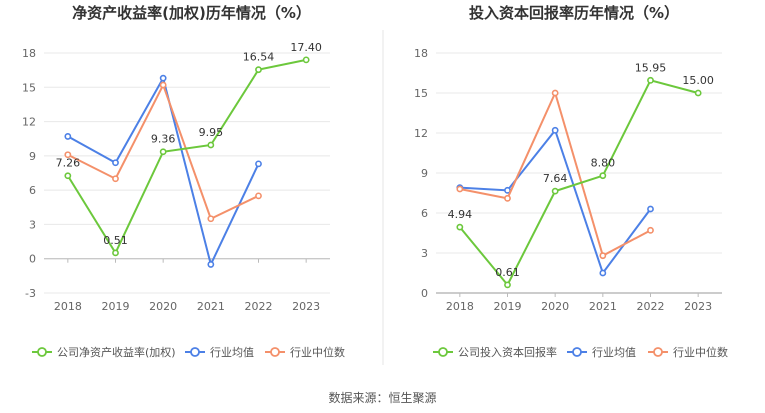  Describe the element at coordinates (651, 67) in the screenshot. I see `data-label: 15.95` at that location.